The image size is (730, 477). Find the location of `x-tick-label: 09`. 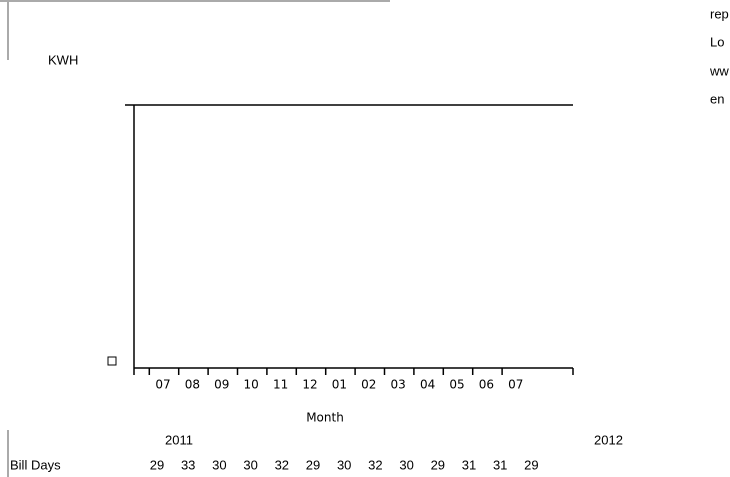

x-tick-label: 09 is located at coordinates (221, 385).